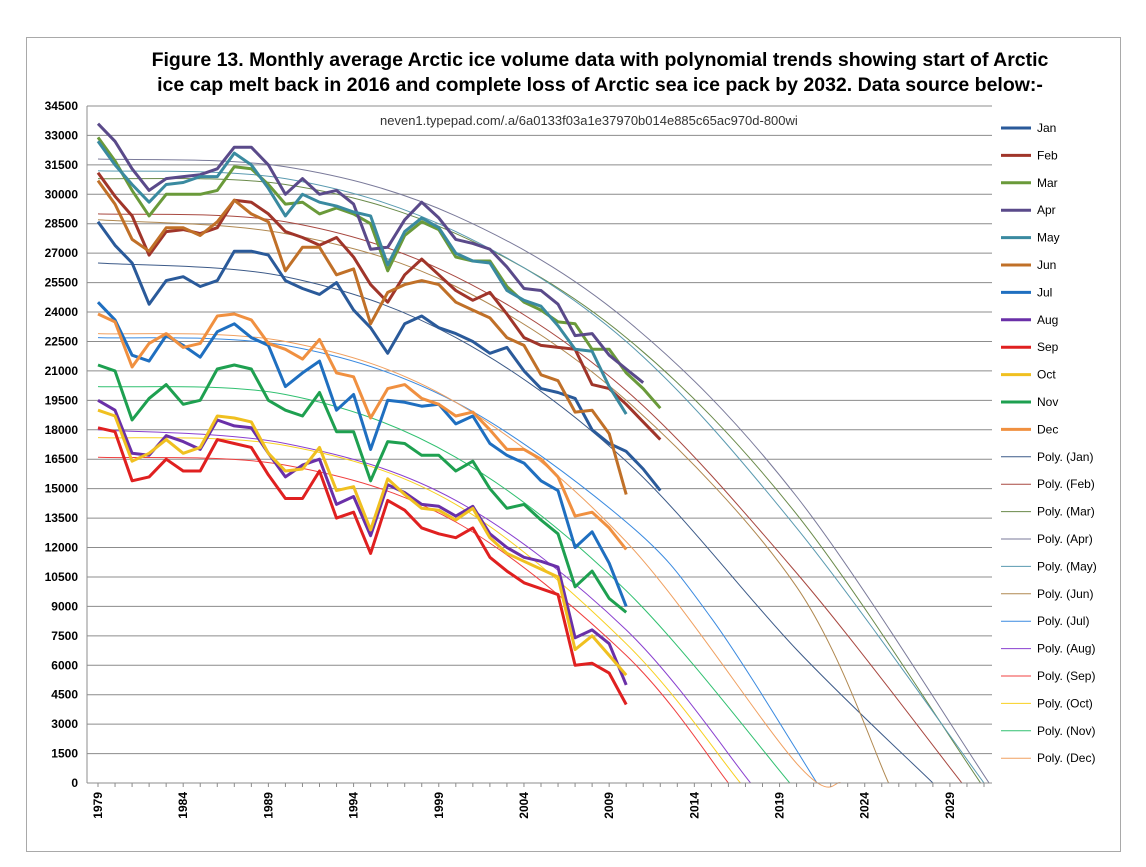  I want to click on legend-label: Jul, so click(1044, 292).